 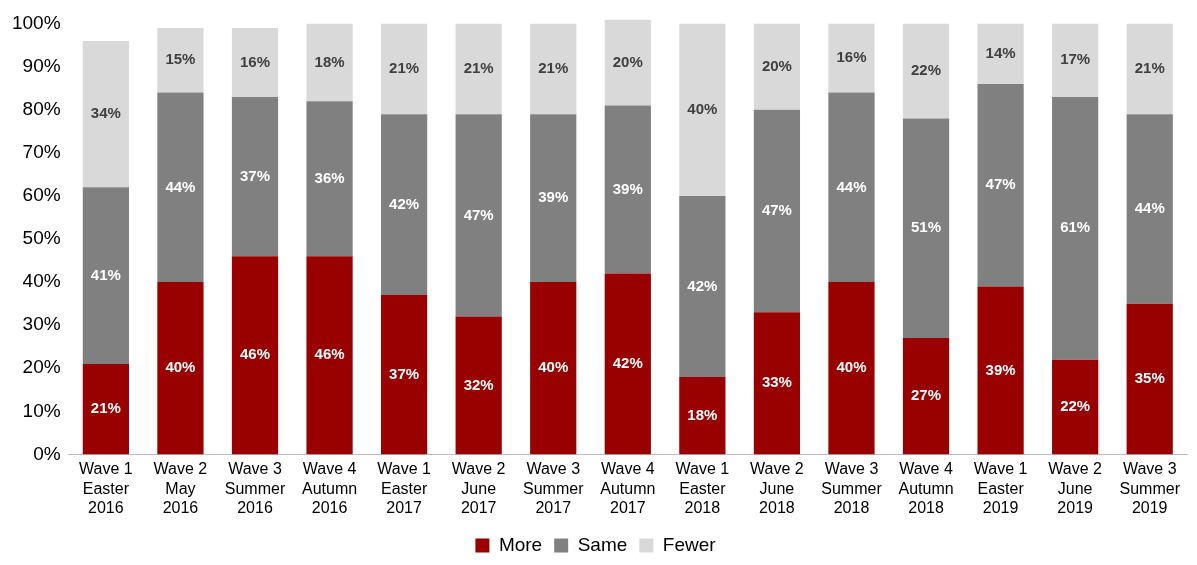 What do you see at coordinates (41, 324) in the screenshot?
I see `y-tick-label: 30%` at bounding box center [41, 324].